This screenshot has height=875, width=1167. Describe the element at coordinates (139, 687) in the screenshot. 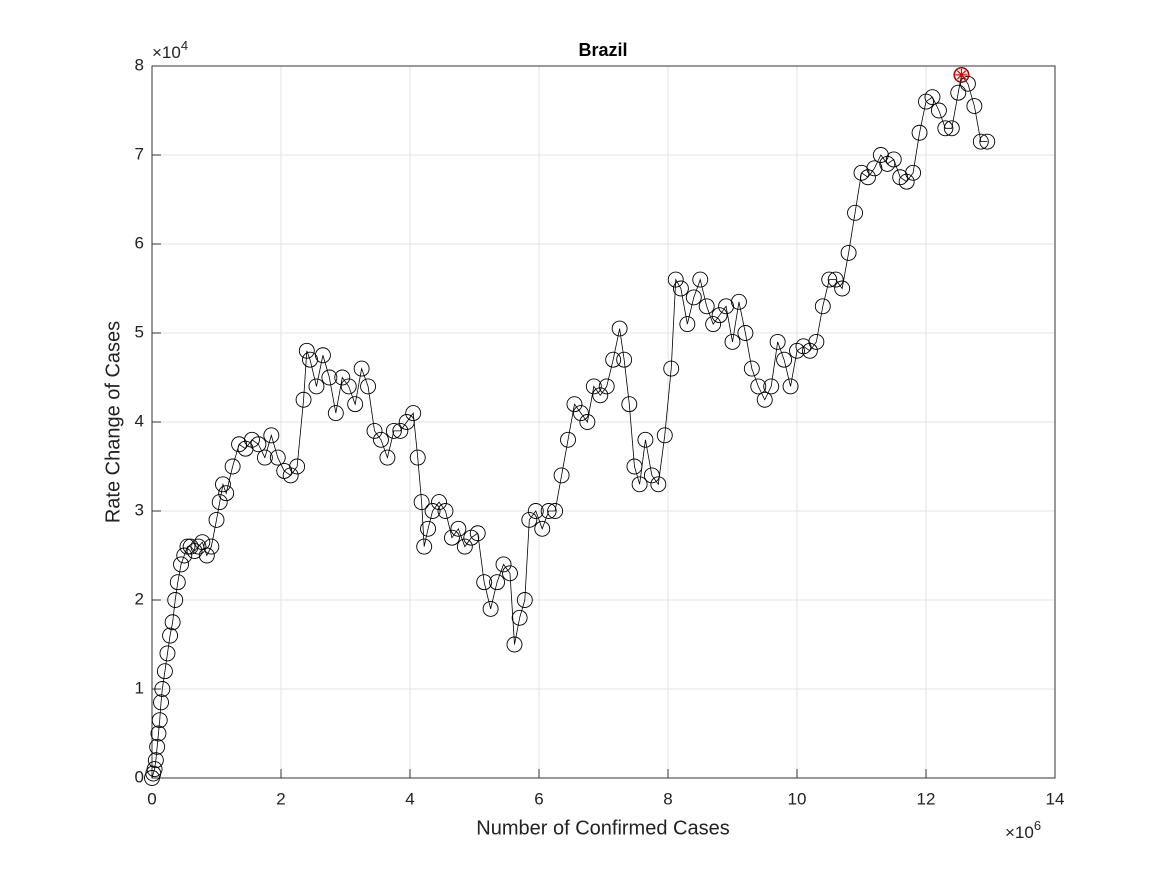

I see `y-tick-label: 1` at that location.